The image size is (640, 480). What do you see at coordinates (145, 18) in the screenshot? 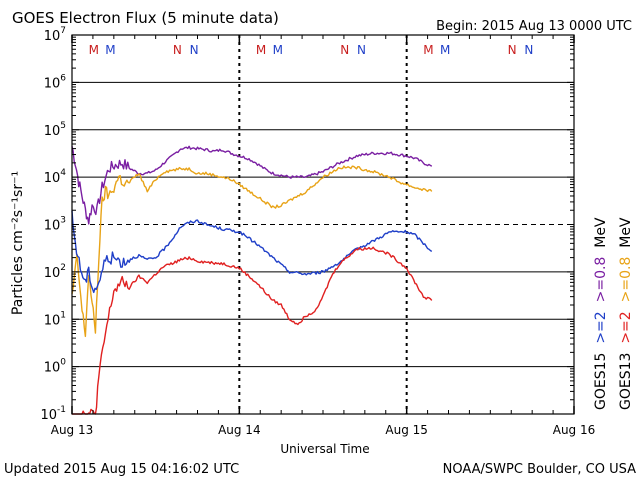
I see `chart-title: GOES Electron Flux (5 minute data)` at bounding box center [145, 18].